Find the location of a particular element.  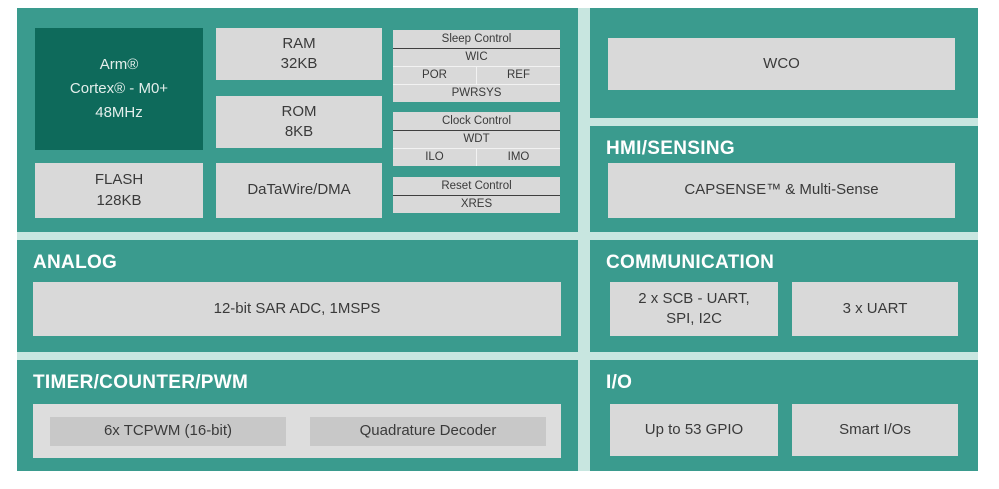

io-heading: I/O is located at coordinates (619, 382).